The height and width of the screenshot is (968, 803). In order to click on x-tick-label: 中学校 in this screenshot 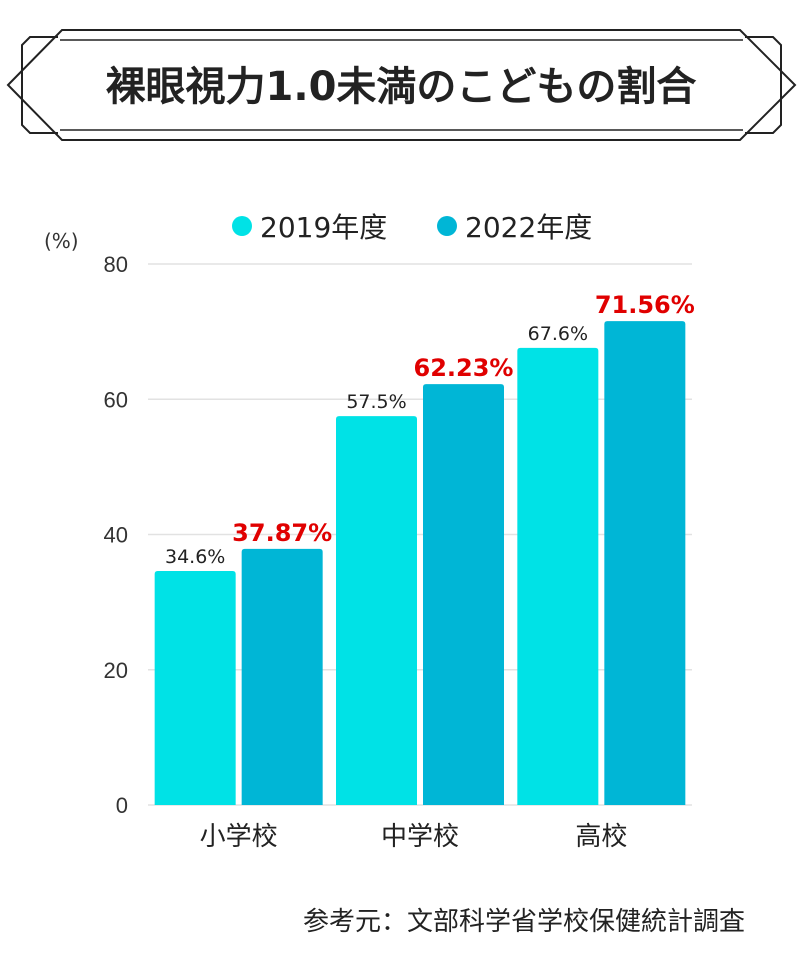, I will do `click(420, 837)`.